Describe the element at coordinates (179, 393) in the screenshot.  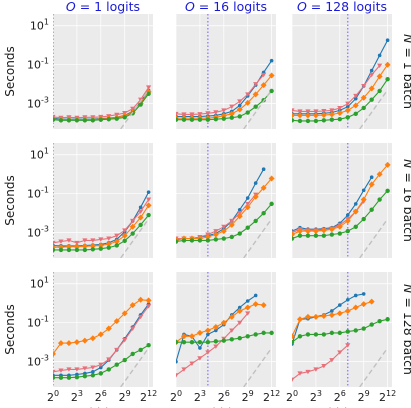
I see `x-tick-exponent: 0` at that location.